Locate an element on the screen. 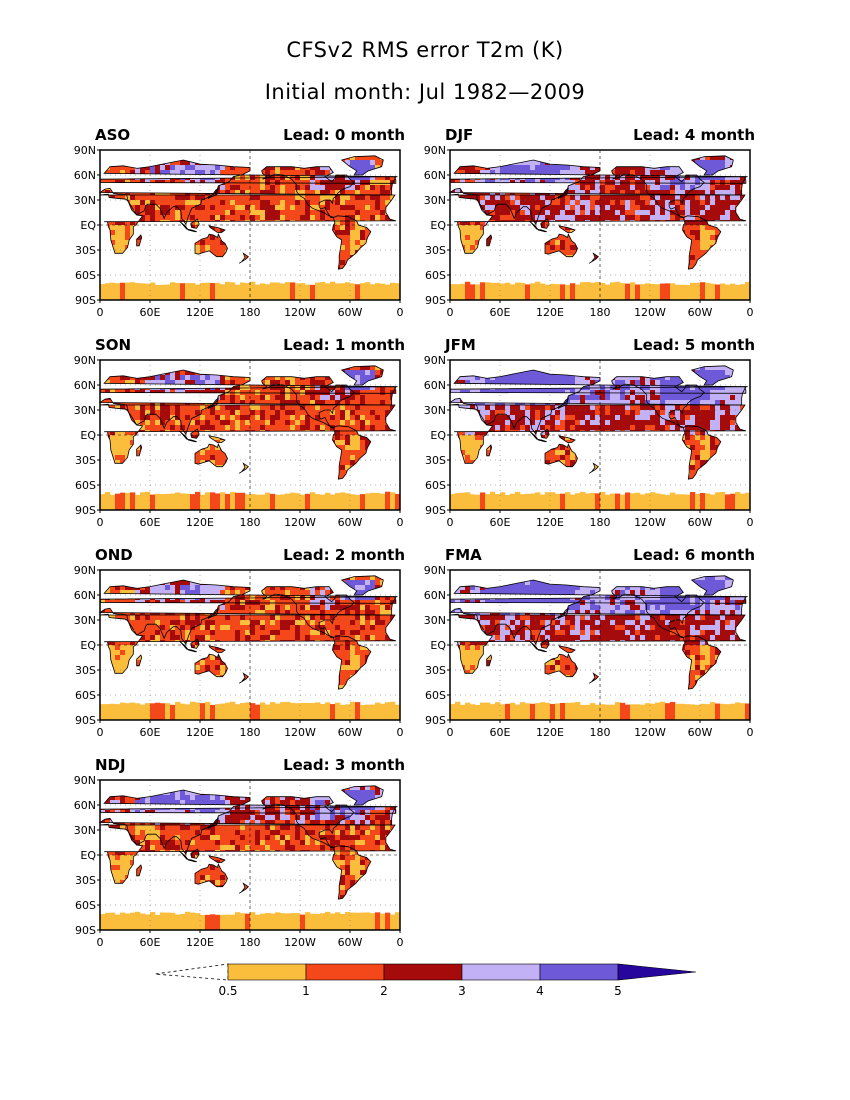  colorbar-tick-label: 2 is located at coordinates (384, 991).